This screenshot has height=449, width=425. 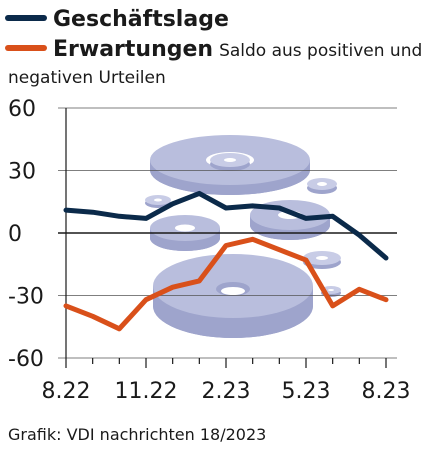 What do you see at coordinates (26, 297) in the screenshot?
I see `y-tick-label: -30` at bounding box center [26, 297].